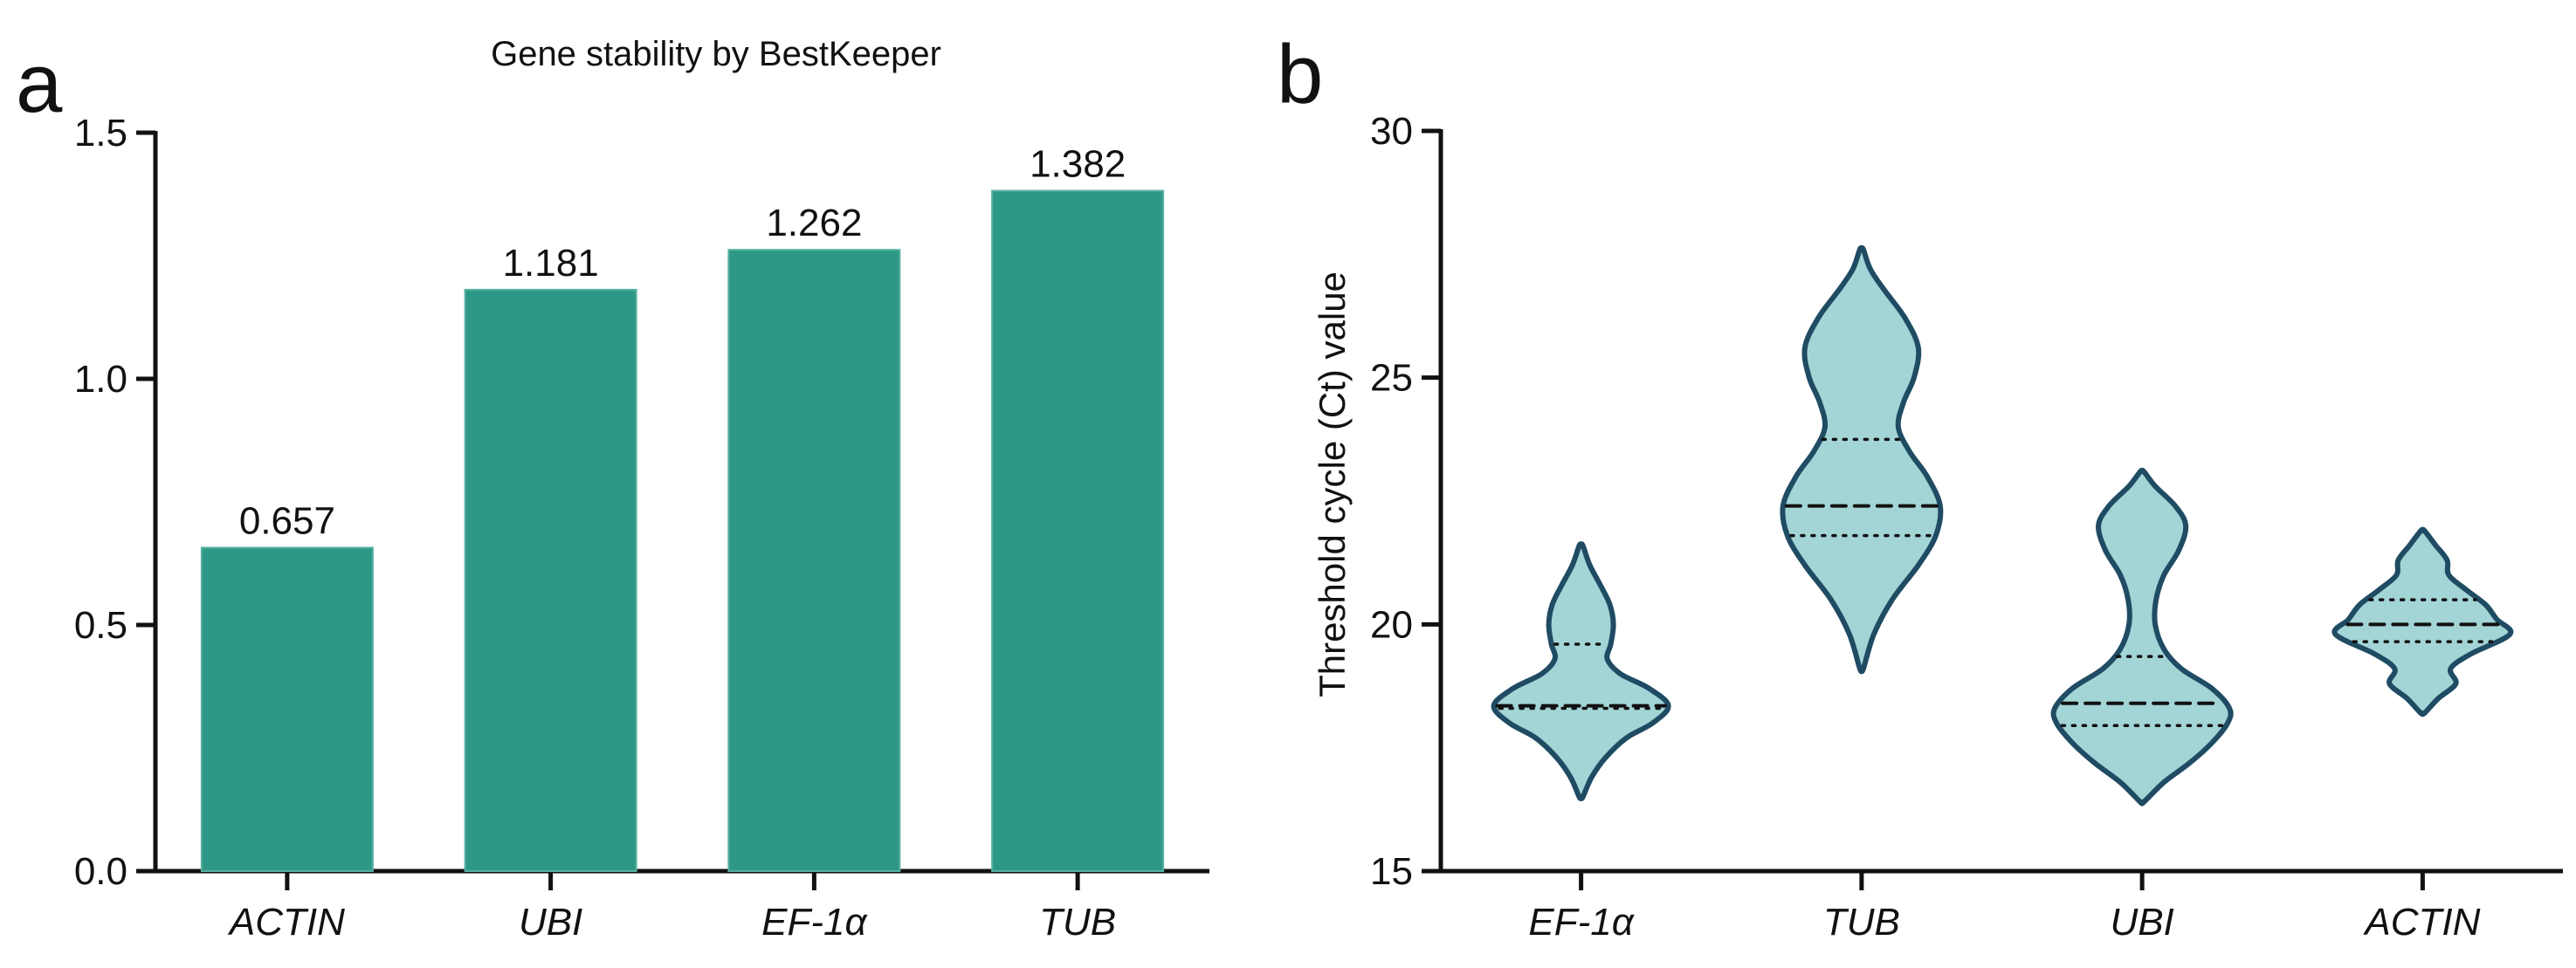 The width and height of the screenshot is (2576, 968). I want to click on data-label-tub: 1.382, so click(1078, 164).